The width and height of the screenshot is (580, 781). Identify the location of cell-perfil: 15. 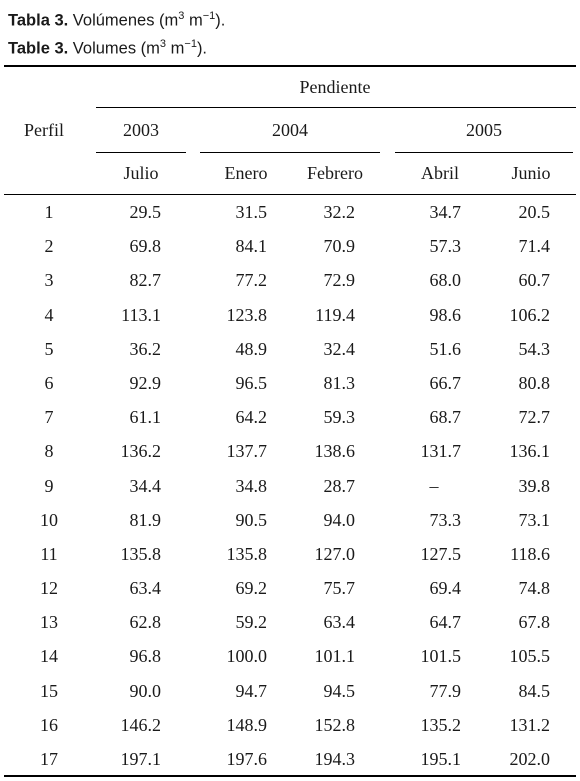
(49, 690).